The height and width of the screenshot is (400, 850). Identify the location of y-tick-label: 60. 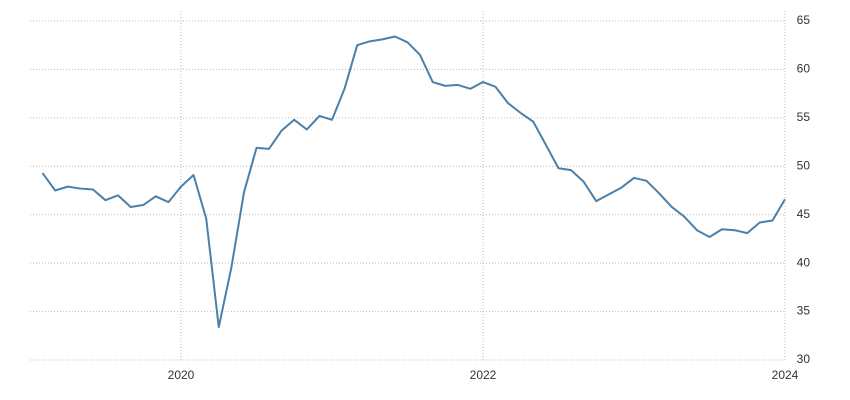
(804, 69).